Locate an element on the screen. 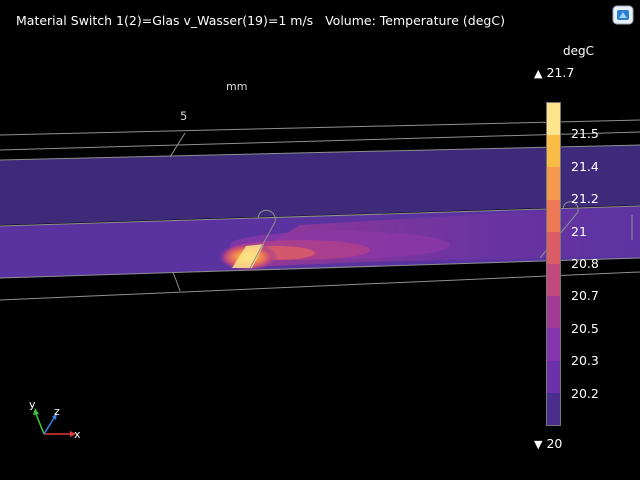 Image resolution: width=640 pixels, height=480 pixels. y-axis-label: y is located at coordinates (32, 404).